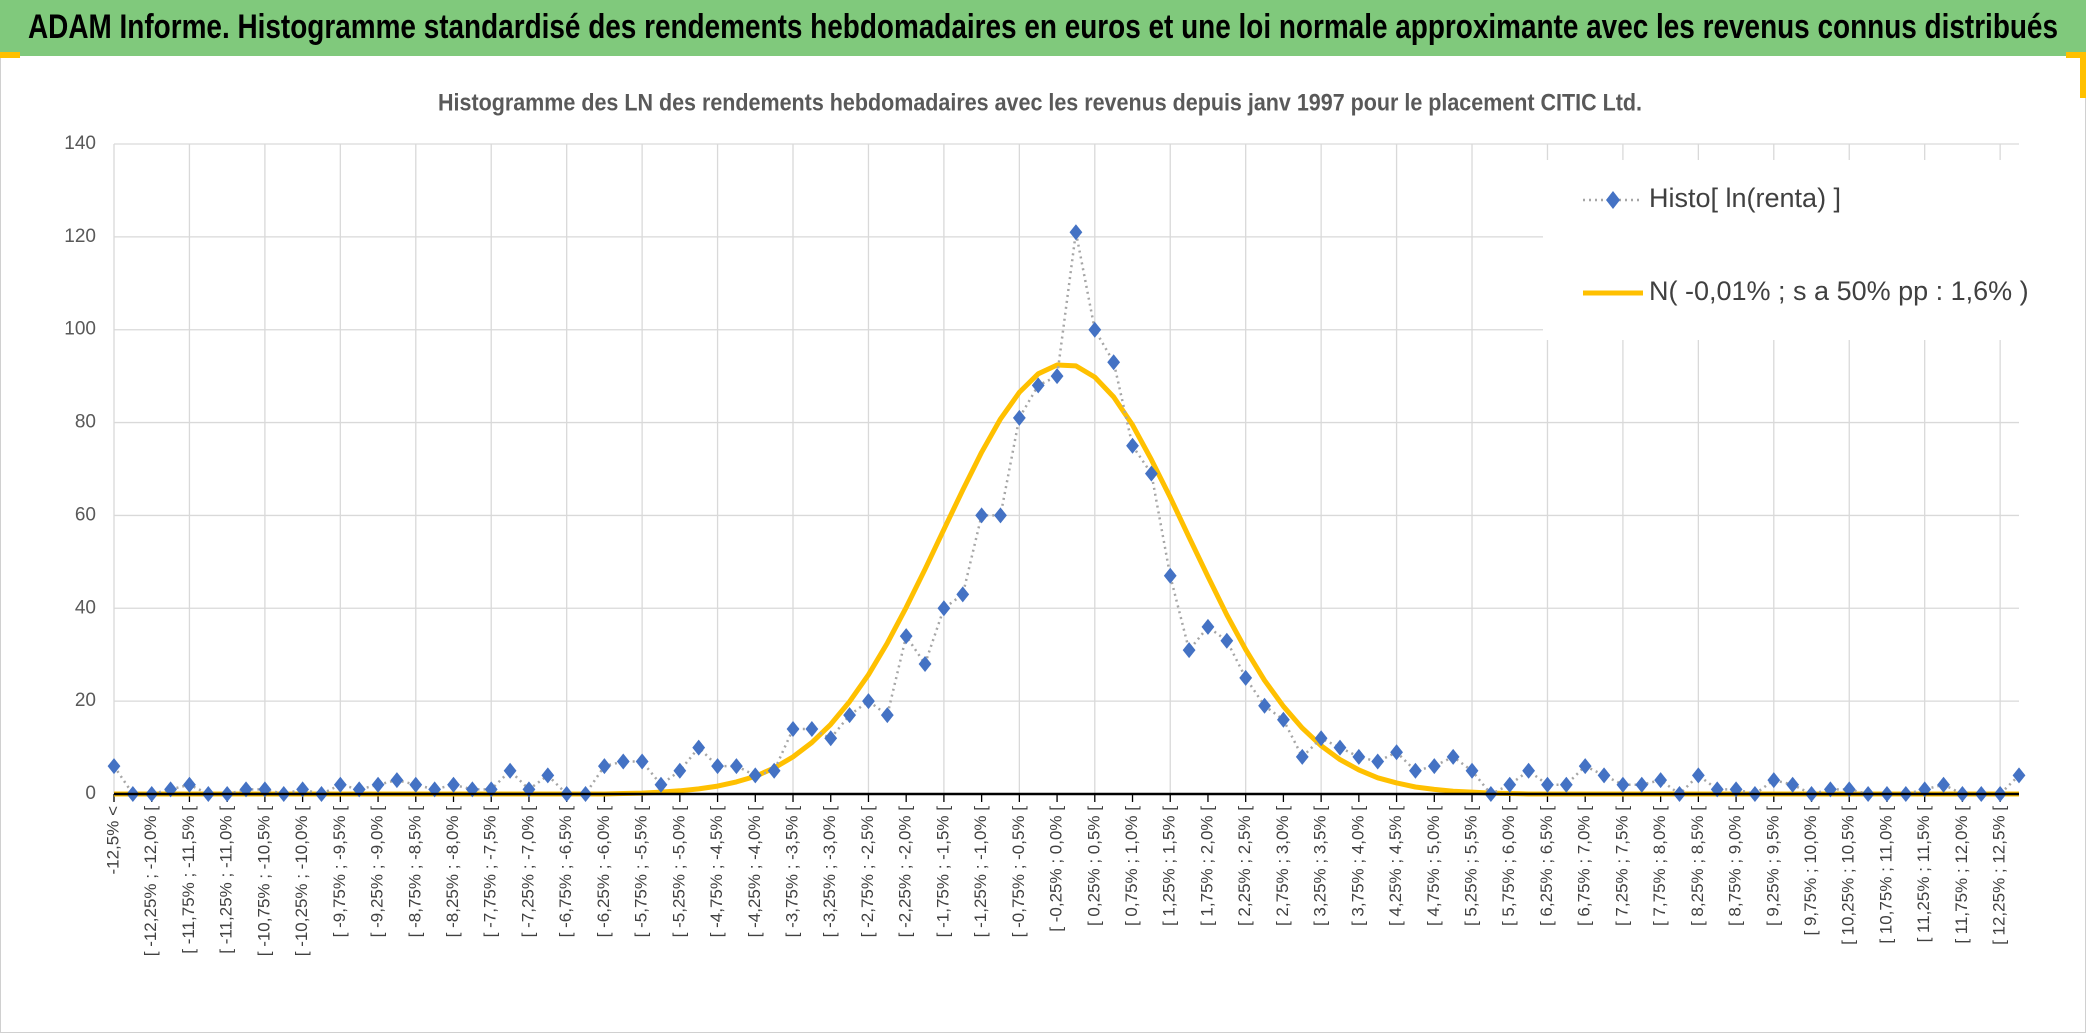  I want to click on x-tick-label: [ 2,75% ; 3,0% [, so click(1282, 866).